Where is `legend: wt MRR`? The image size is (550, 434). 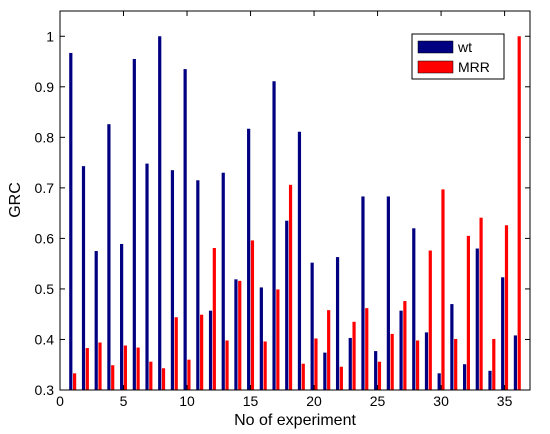 legend: wt MRR is located at coordinates (458, 56).